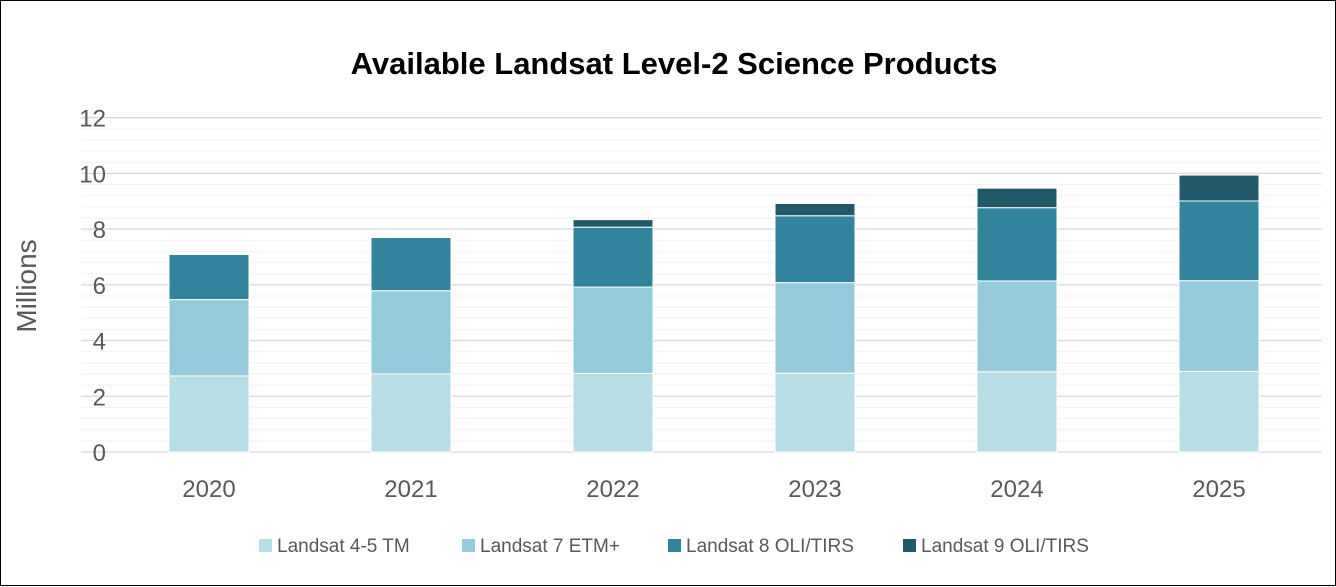 The width and height of the screenshot is (1336, 587). What do you see at coordinates (208, 489) in the screenshot?
I see `x-tick-label: 2020` at bounding box center [208, 489].